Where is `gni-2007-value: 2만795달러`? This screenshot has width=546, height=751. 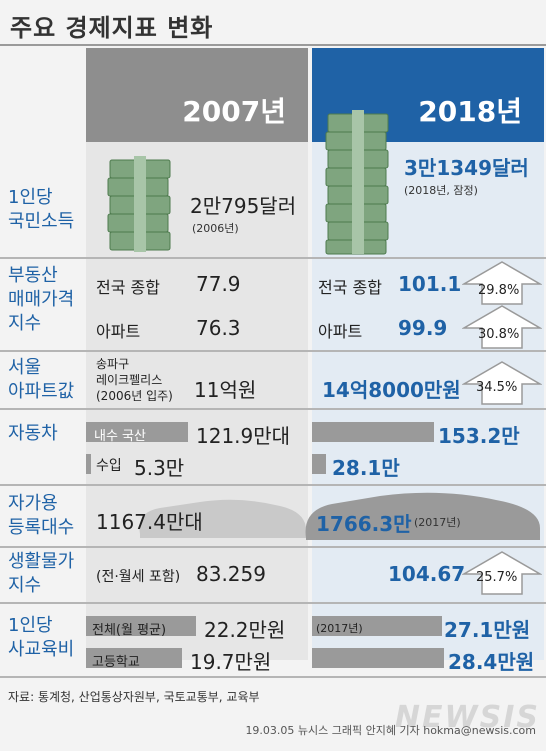 gni-2007-value: 2만795달러 is located at coordinates (243, 206).